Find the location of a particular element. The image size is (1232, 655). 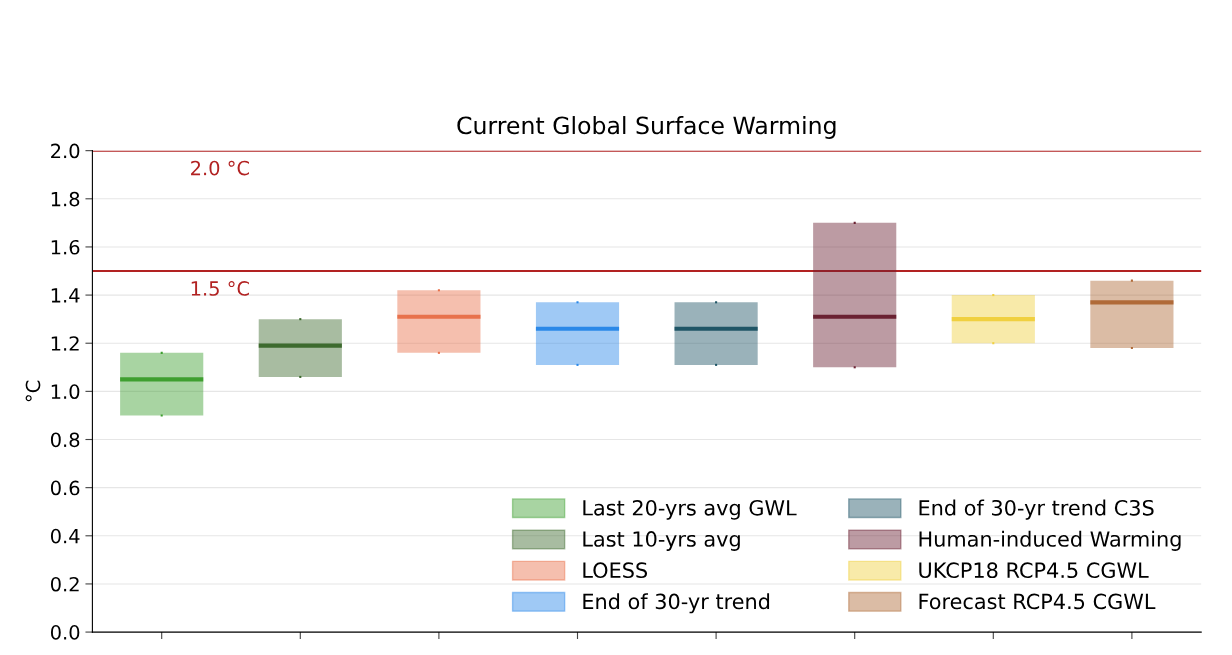

legend-label: UKCP18 RCP4.5 CGWL is located at coordinates (1034, 570).